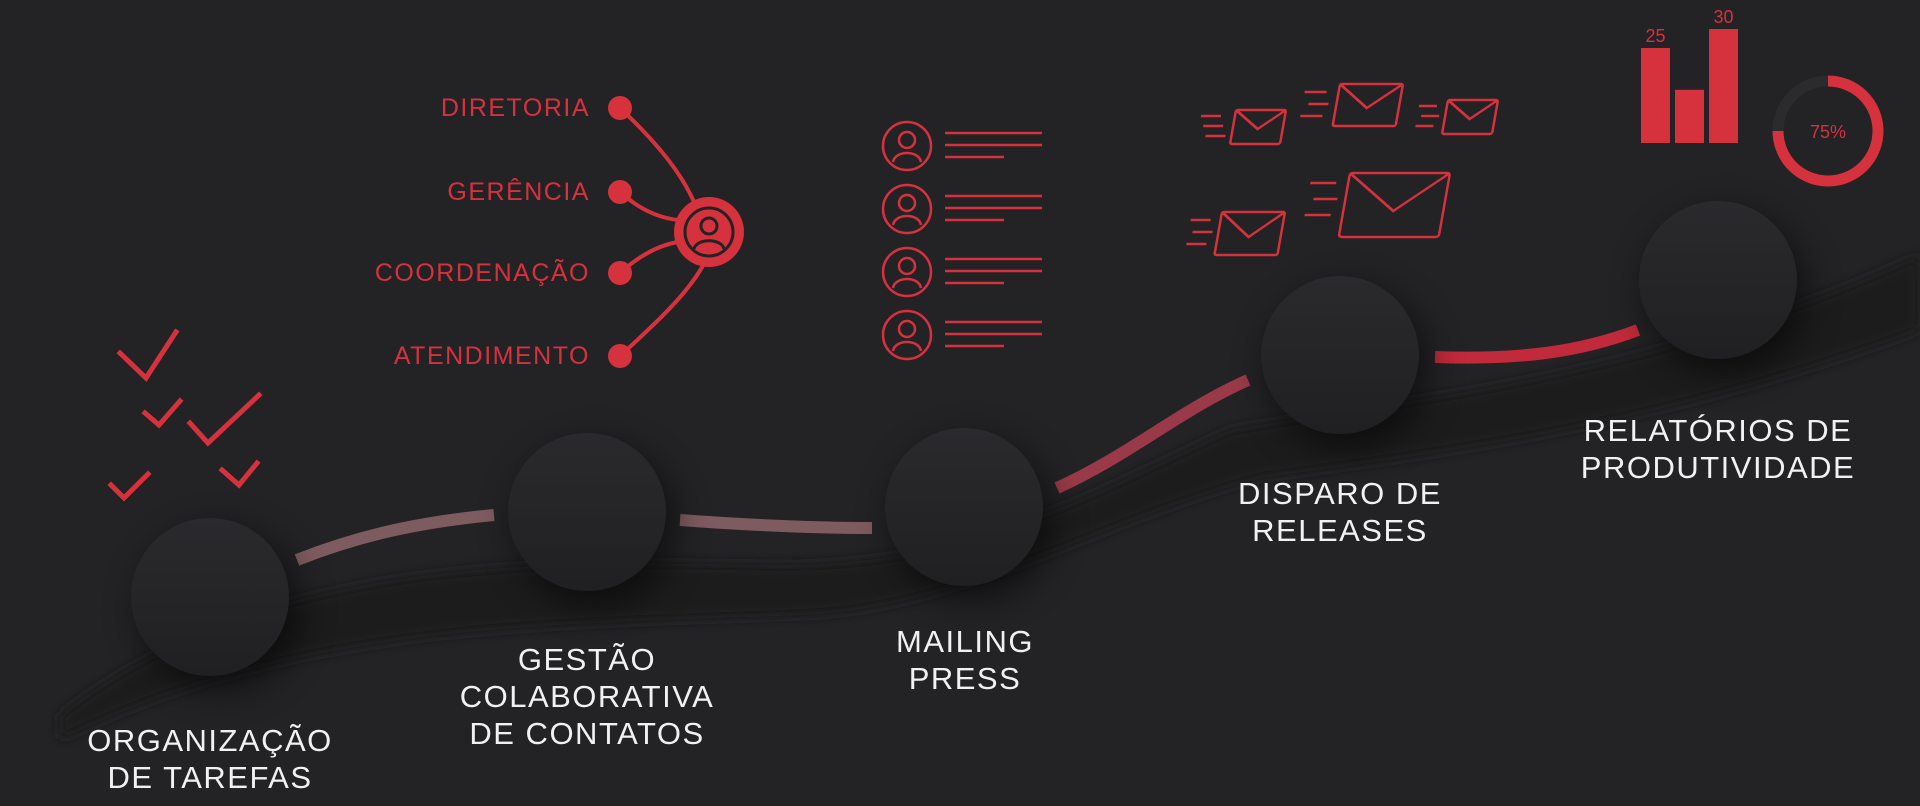  Describe the element at coordinates (620, 108) in the screenshot. I see `org-dot-diretoria` at that location.